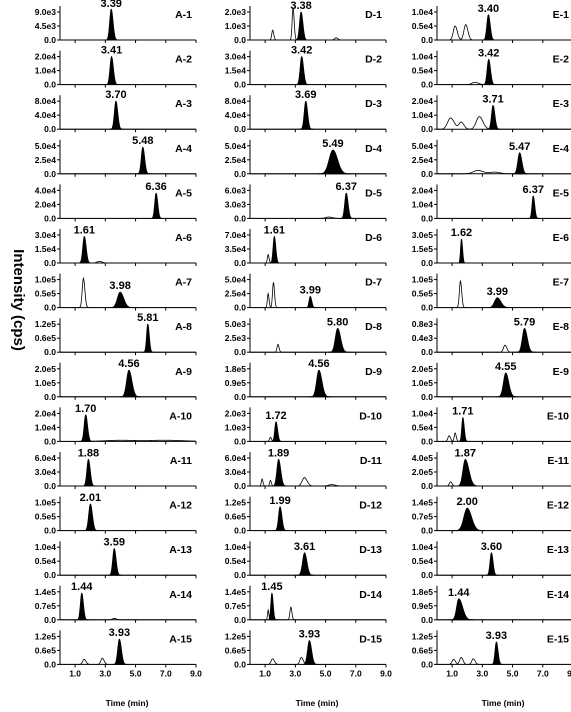 This screenshot has width=571, height=712. Describe the element at coordinates (116, 293) in the screenshot. I see `panel-a-7: 1.0e5 0.5e5 0.0 3.98 A-7` at that location.